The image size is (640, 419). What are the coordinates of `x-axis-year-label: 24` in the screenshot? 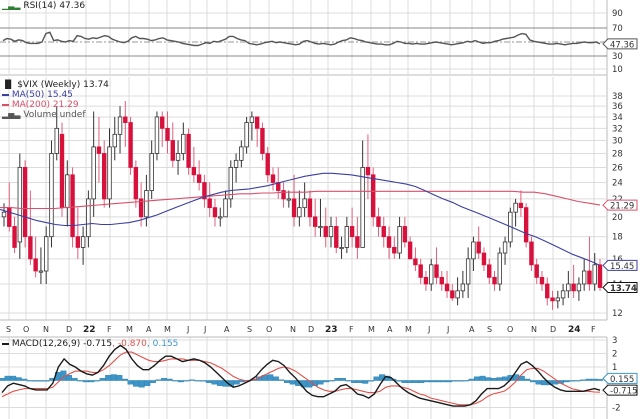 It's located at (574, 330).